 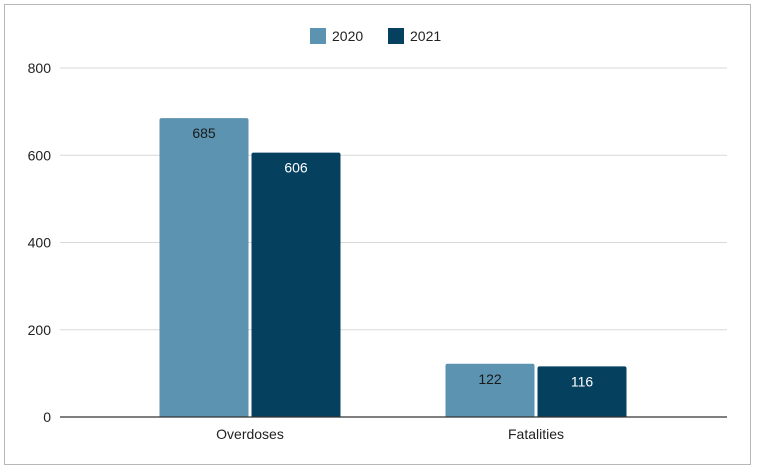 I want to click on y-tick-label: 400, so click(x=40, y=243).